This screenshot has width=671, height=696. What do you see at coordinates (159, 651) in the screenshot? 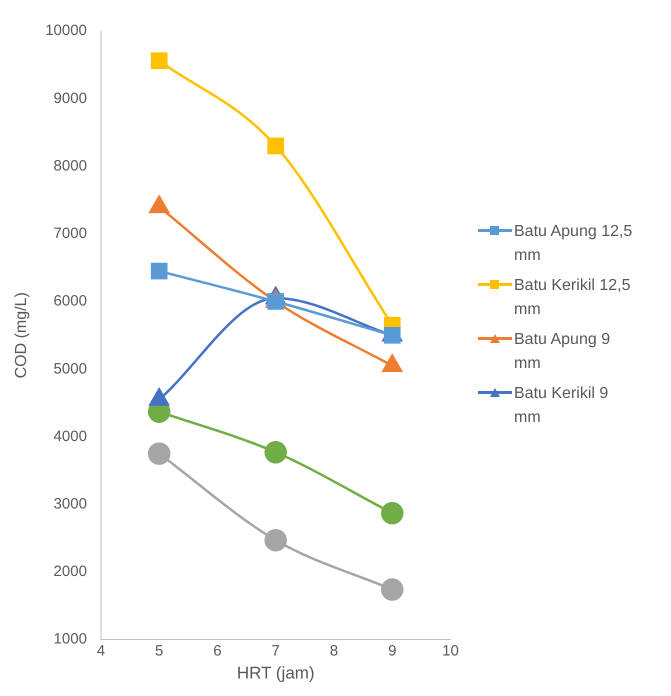
I see `x-tick-label: 5` at bounding box center [159, 651].